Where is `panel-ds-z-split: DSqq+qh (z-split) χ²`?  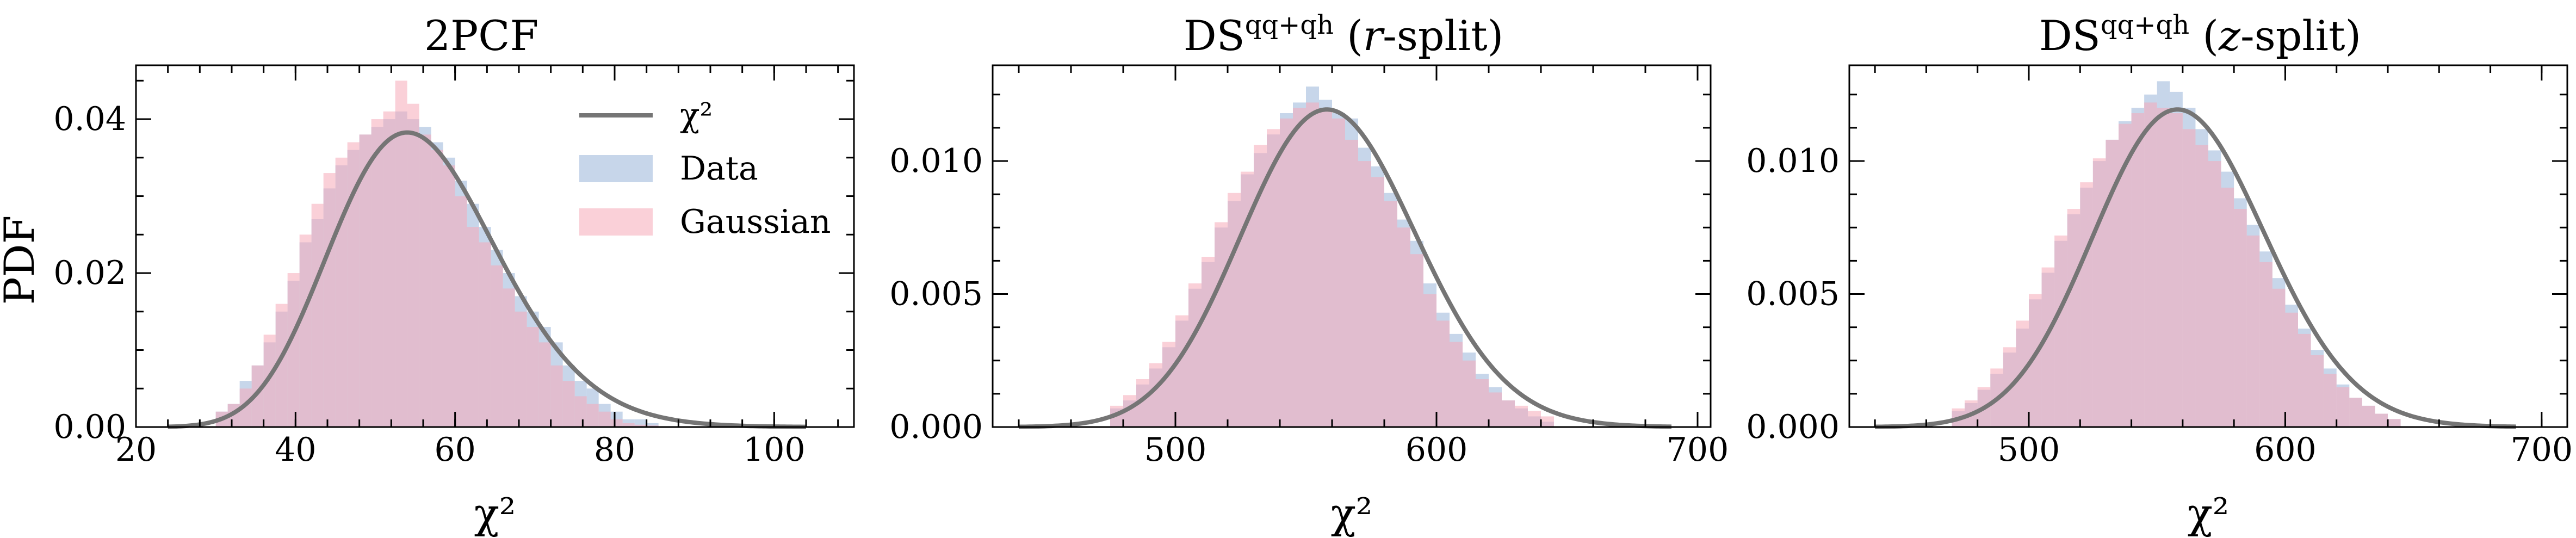
panel-ds-z-split: DSqq+qh (z-split) χ² is located at coordinates (2200, 273).